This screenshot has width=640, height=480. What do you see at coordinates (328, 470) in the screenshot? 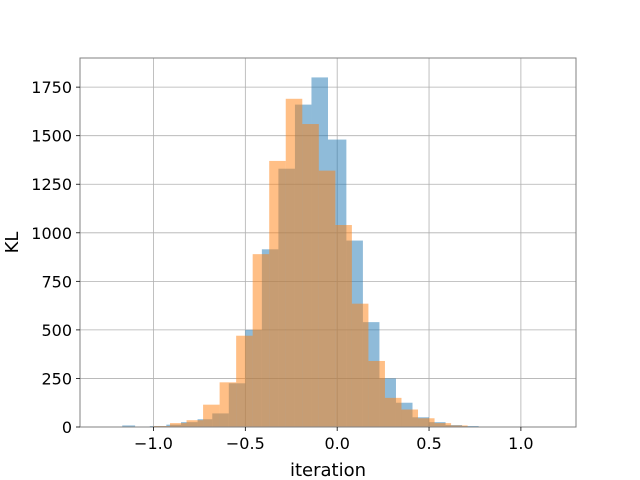
I see `x-axis-label: iteration` at bounding box center [328, 470].